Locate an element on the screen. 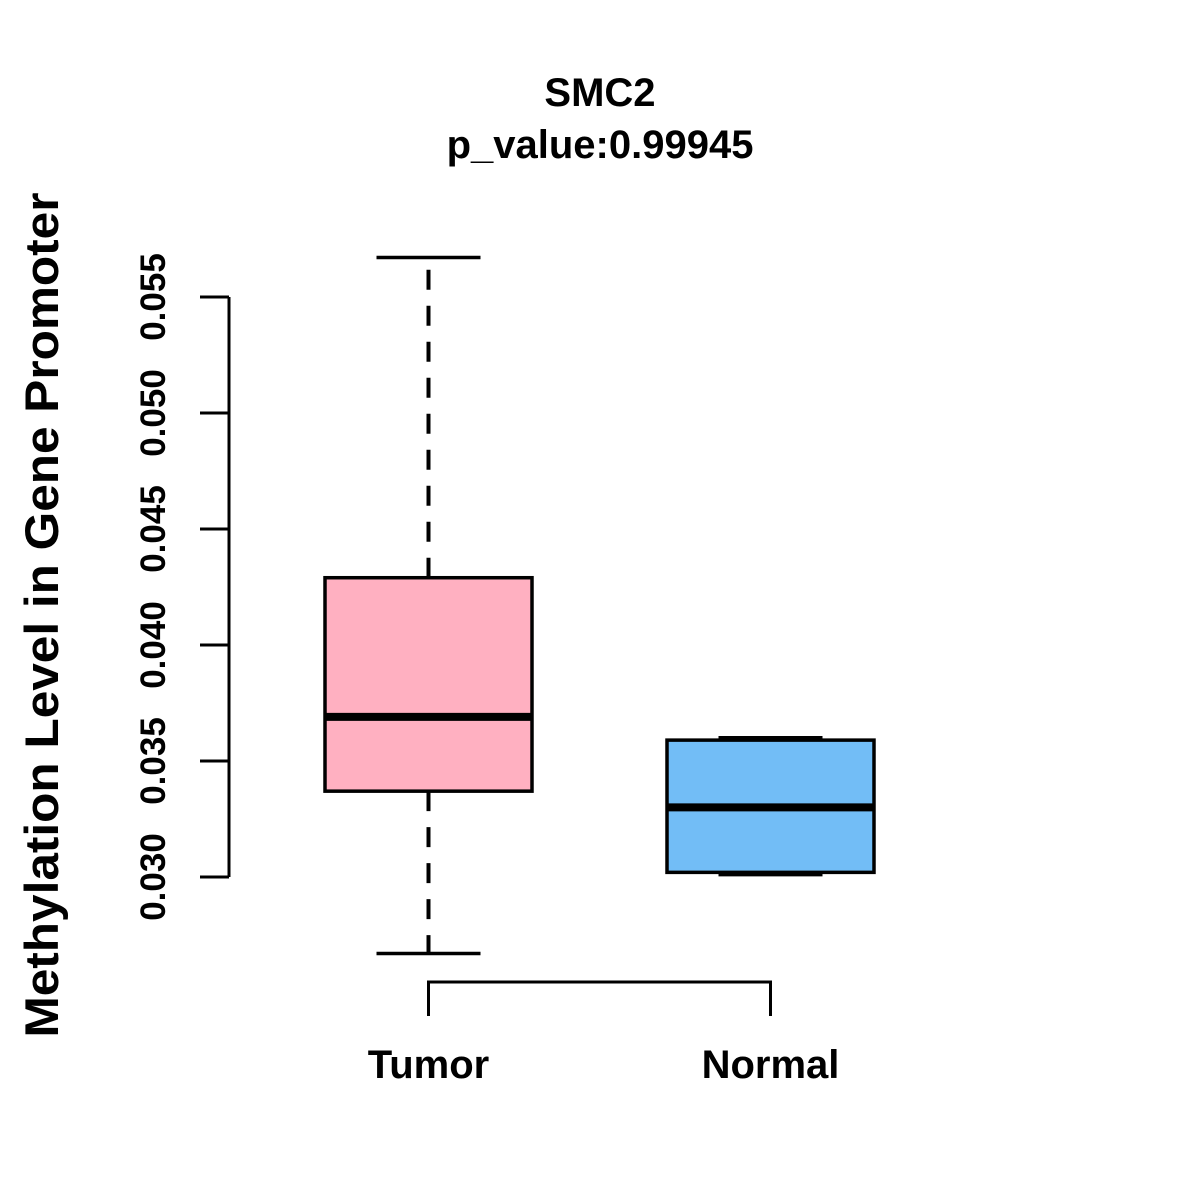 Image resolution: width=1200 pixels, height=1200 pixels. y-axis-title: Methylation Level in Gene Promoter is located at coordinates (41, 614).